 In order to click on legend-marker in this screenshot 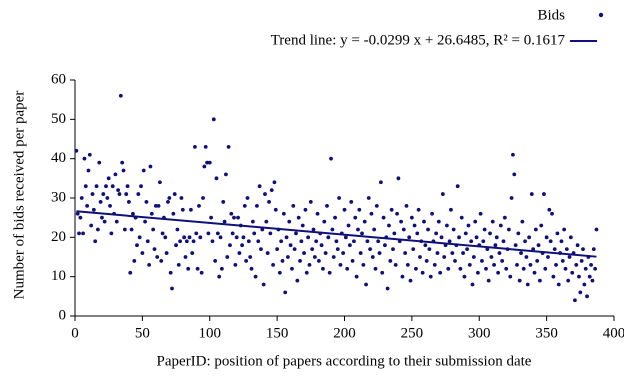, I will do `click(601, 15)`.